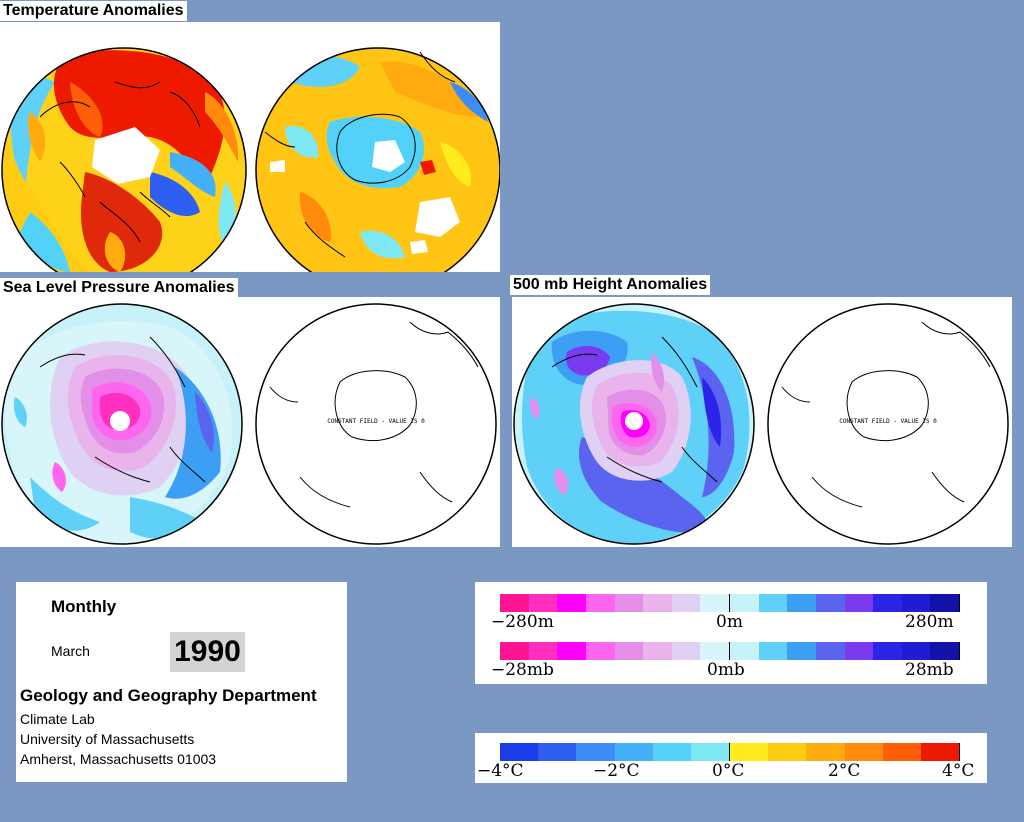 The image size is (1024, 822). I want to click on department-label: Geology and Geography Department, so click(168, 695).